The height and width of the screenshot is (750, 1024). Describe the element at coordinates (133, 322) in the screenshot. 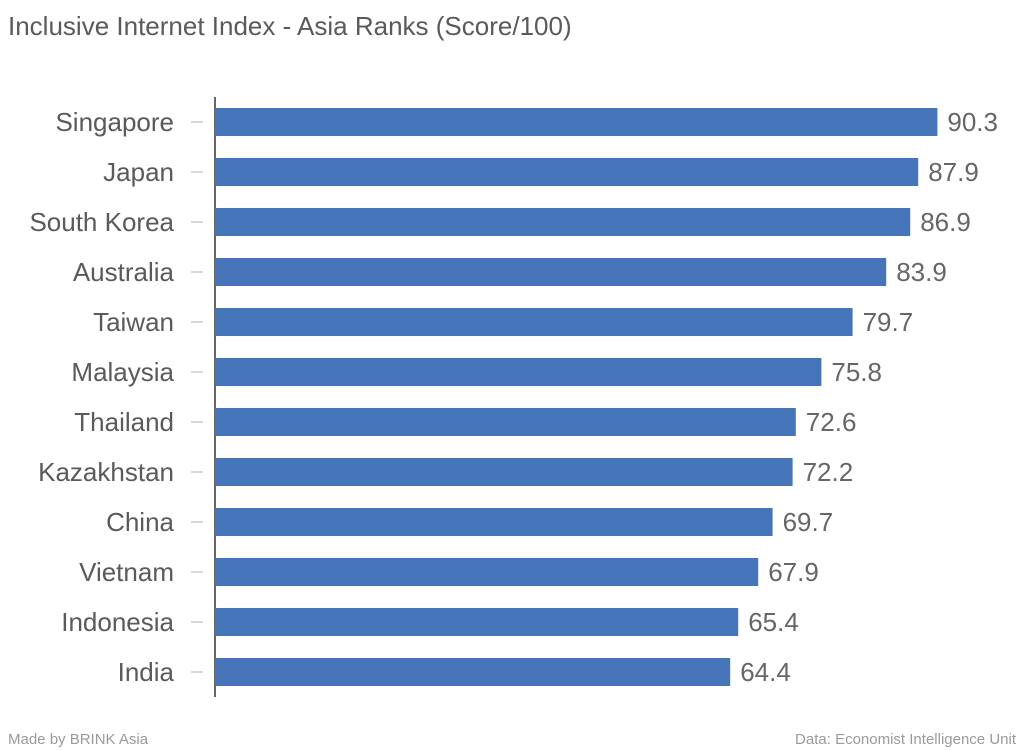

I see `y-tick-label: Taiwan` at that location.